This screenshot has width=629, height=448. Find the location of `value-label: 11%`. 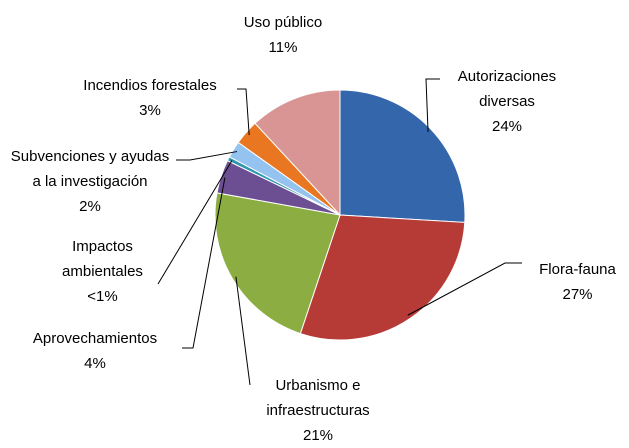

value-label: 11% is located at coordinates (283, 47).